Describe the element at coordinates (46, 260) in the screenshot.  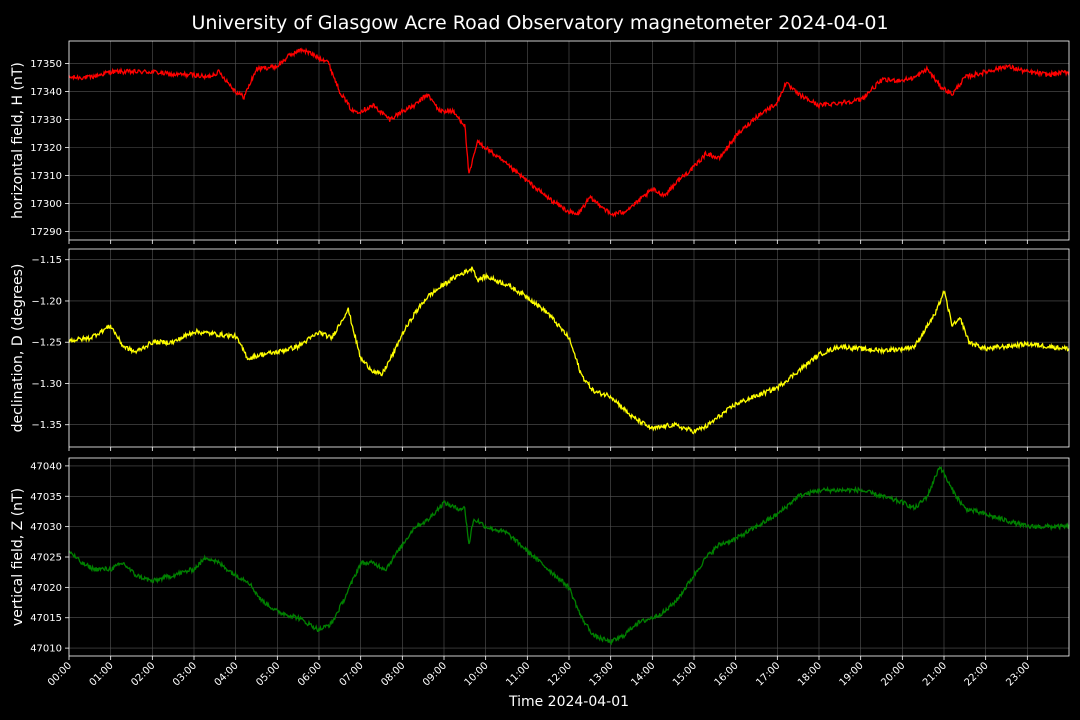
I see `y-tick-label: −1.15` at that location.